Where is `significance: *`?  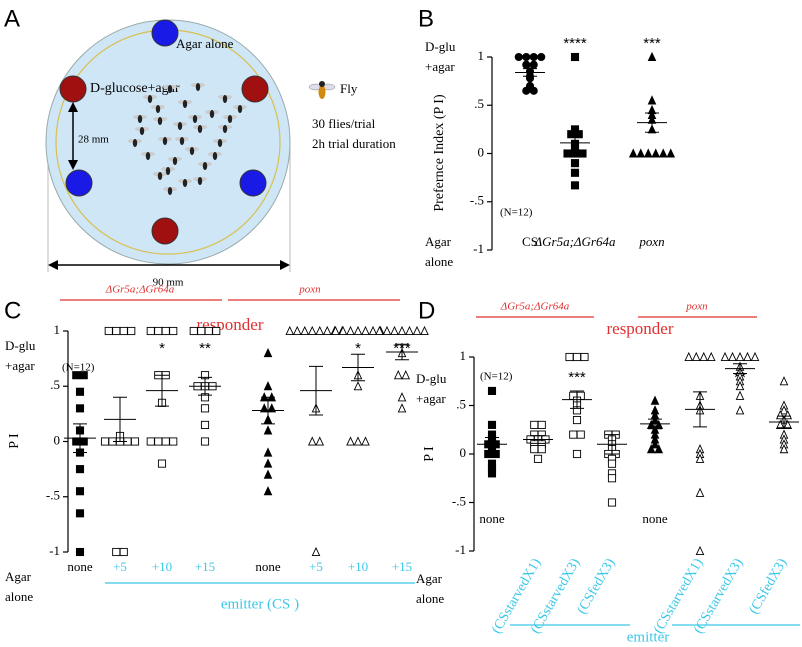
significance: * is located at coordinates (358, 348).